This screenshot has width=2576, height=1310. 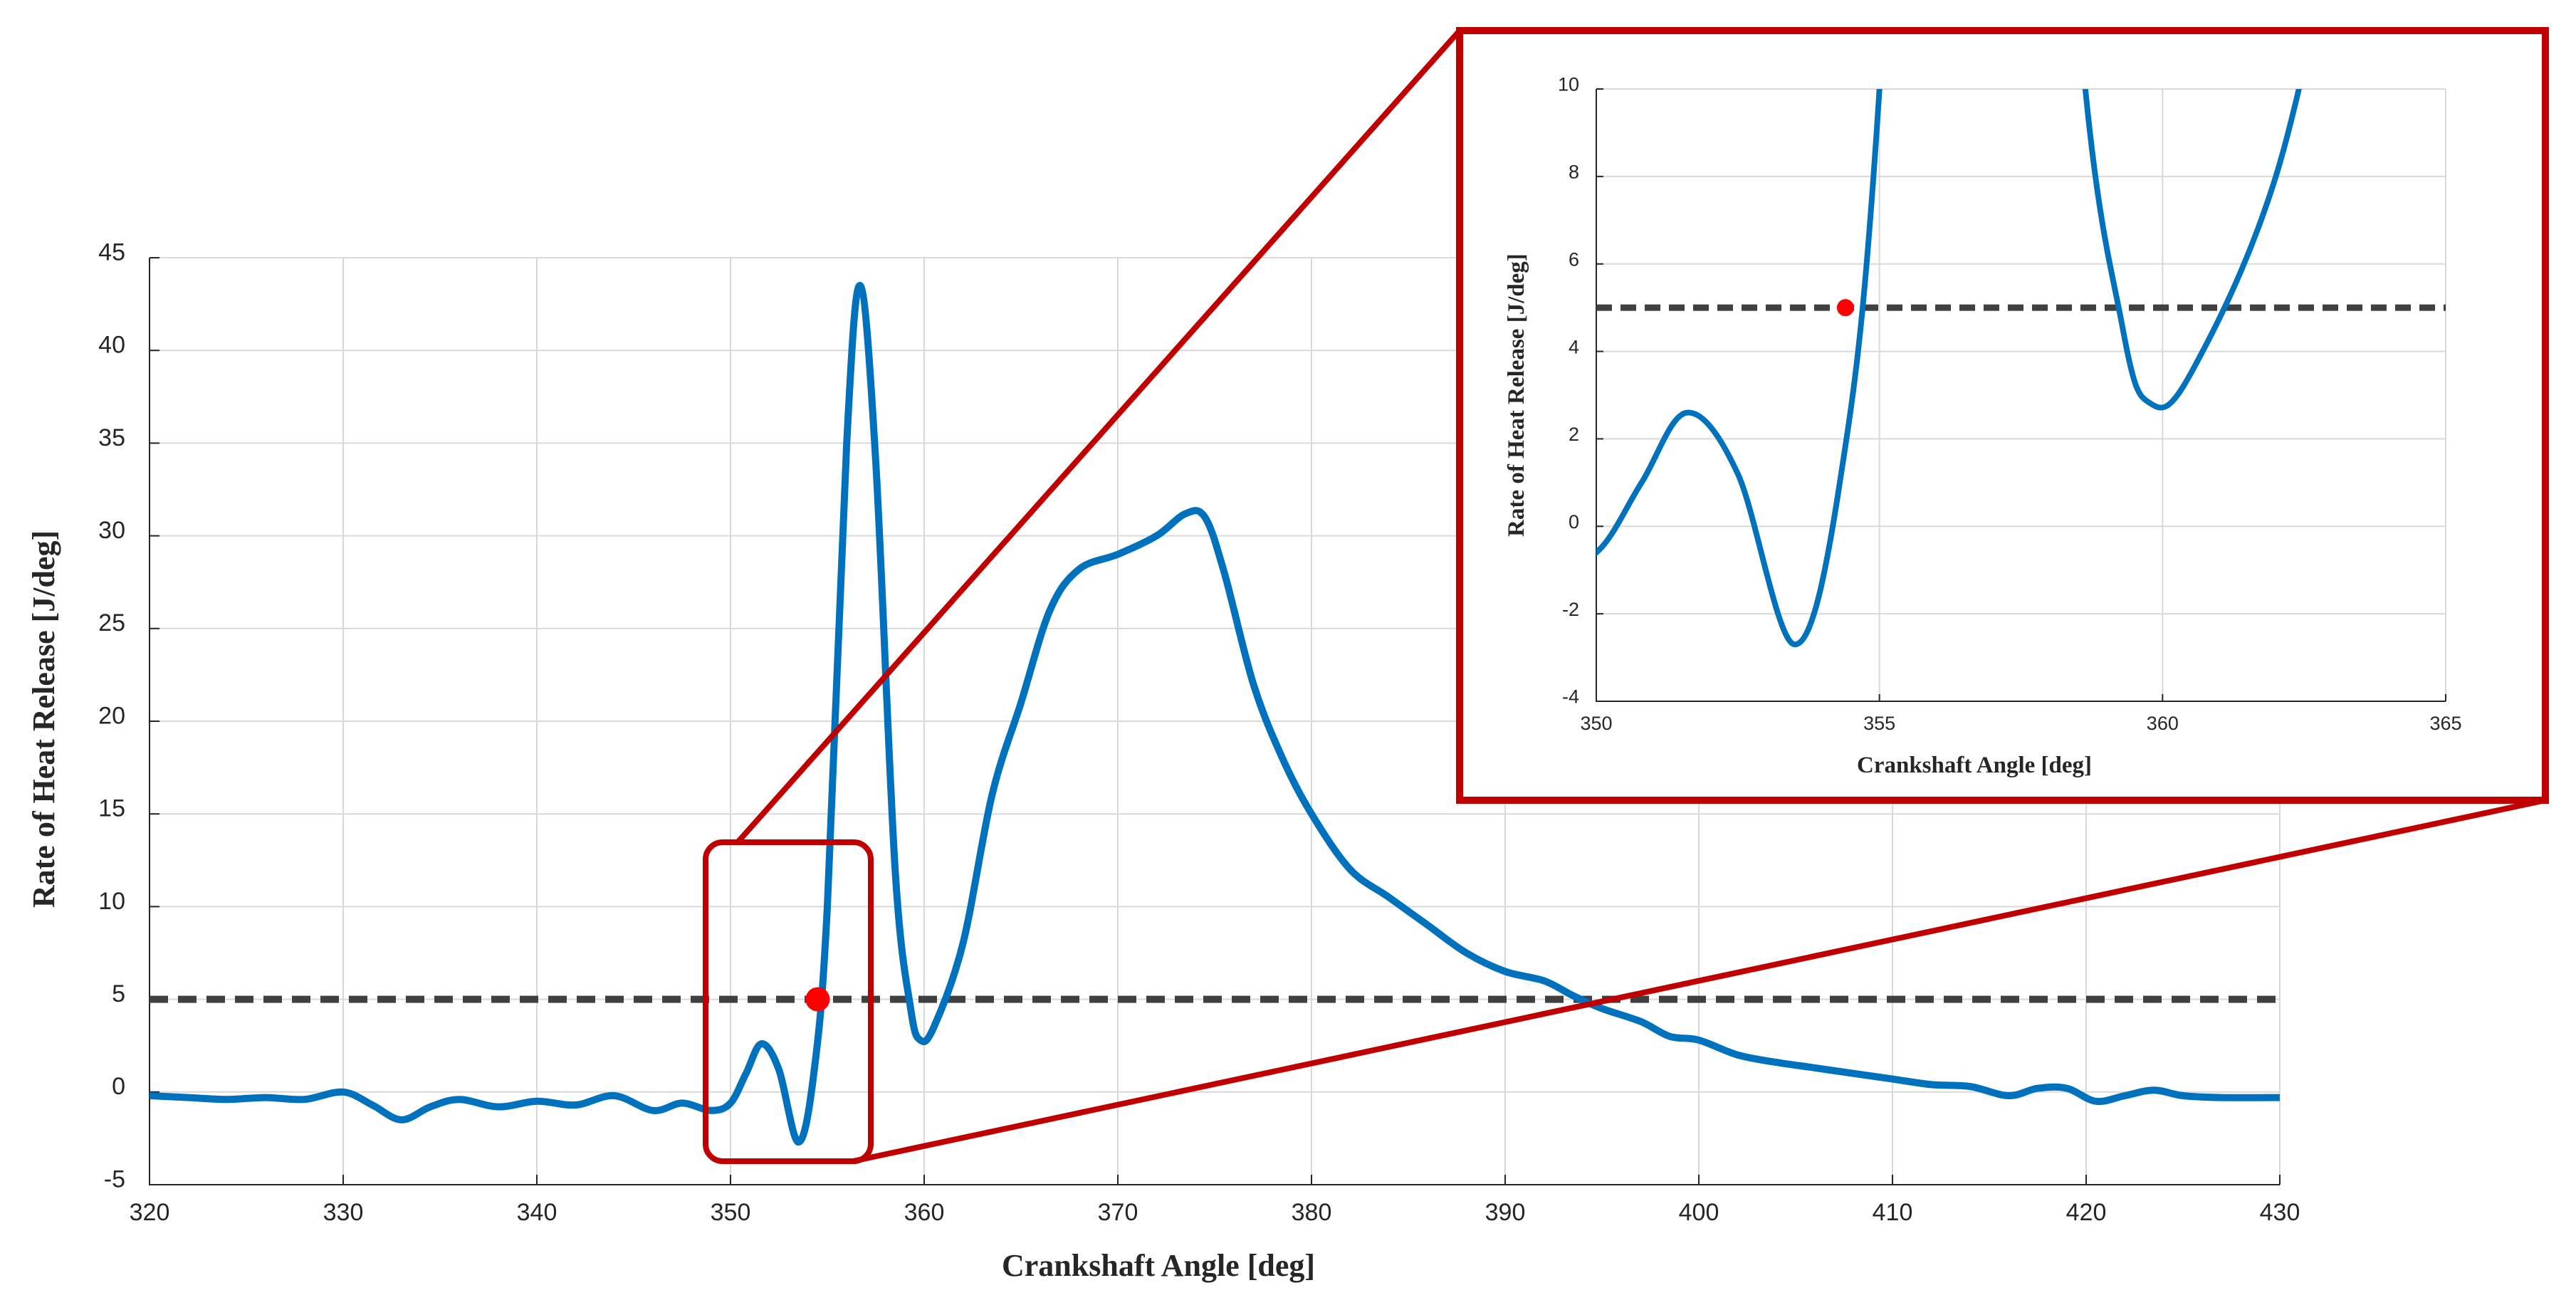 I want to click on inset-onset-marker, so click(x=1845, y=308).